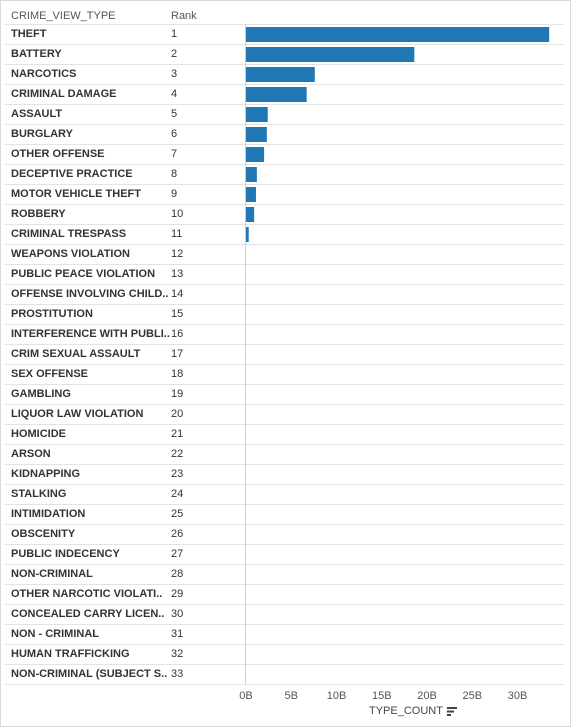  Describe the element at coordinates (83, 274) in the screenshot. I see `category-label: PUBLIC PEACE VIOLATION` at that location.